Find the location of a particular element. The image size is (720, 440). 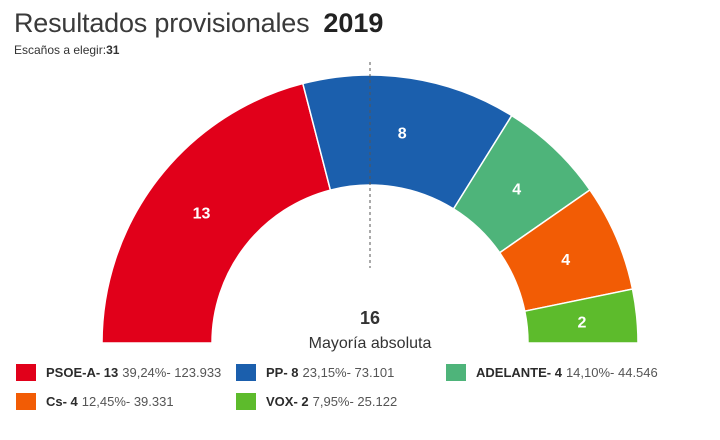

title-row: Resultados provisionales 2019 is located at coordinates (198, 23).